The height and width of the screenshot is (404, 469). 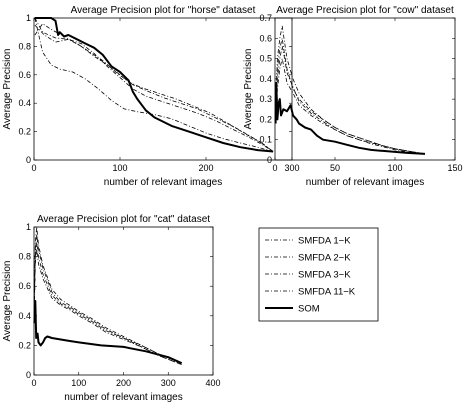 What do you see at coordinates (335, 168) in the screenshot?
I see `x-tick-label: 50` at bounding box center [335, 168].